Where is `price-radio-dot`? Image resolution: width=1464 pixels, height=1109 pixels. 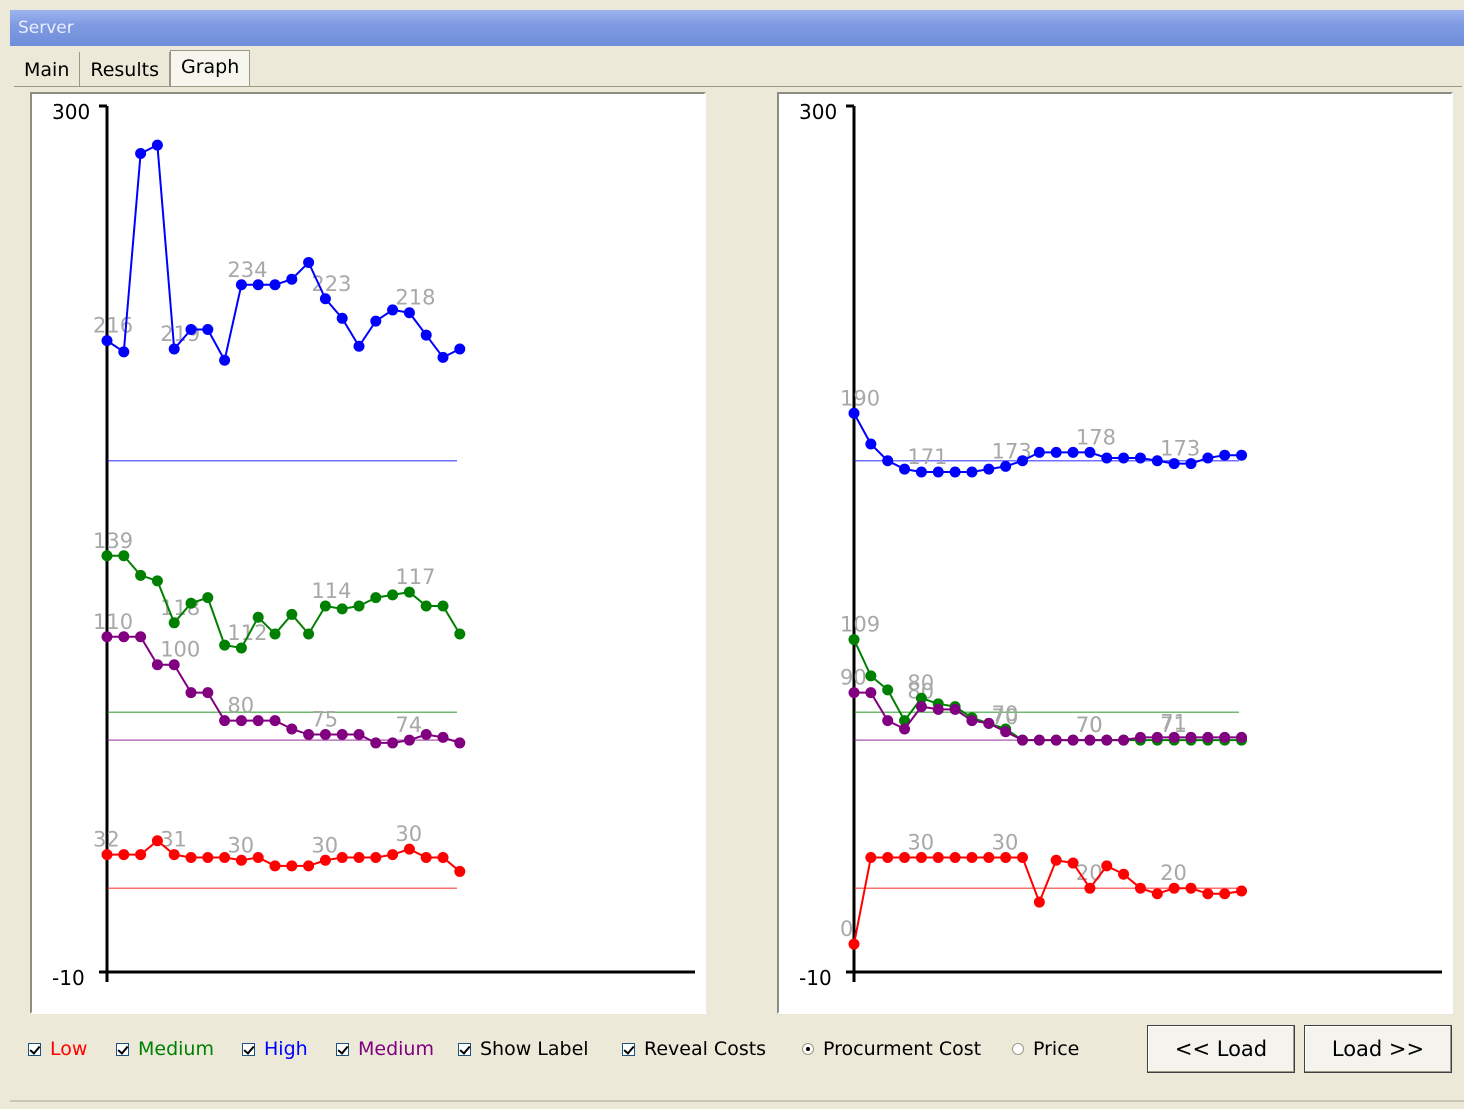
price-radio-dot is located at coordinates (1018, 1049).